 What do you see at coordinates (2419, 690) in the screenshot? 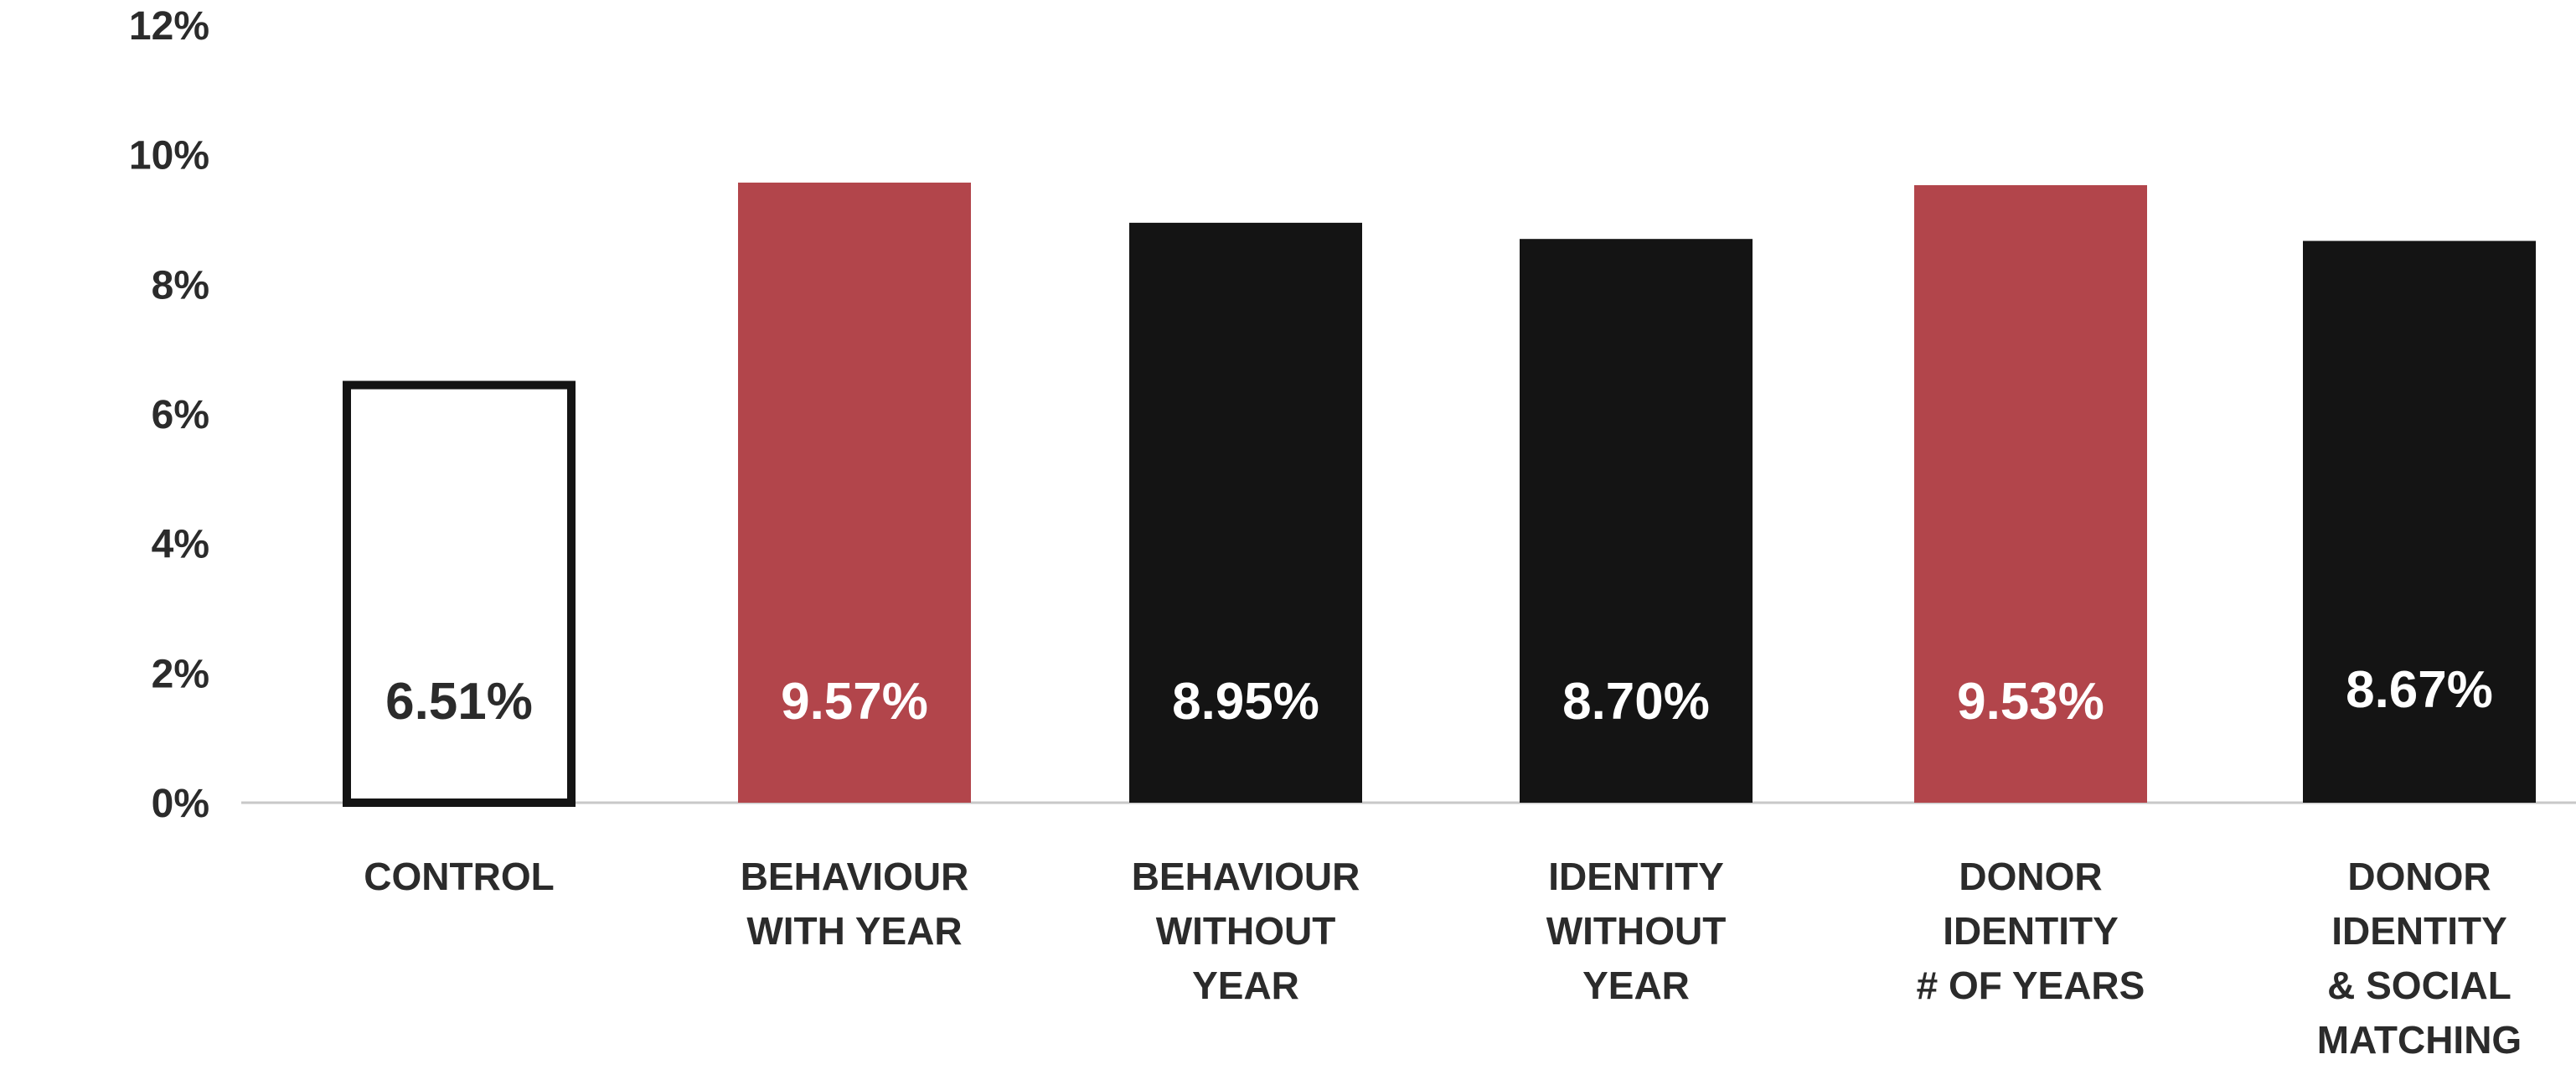
I see `data-label: 8.67%` at bounding box center [2419, 690].